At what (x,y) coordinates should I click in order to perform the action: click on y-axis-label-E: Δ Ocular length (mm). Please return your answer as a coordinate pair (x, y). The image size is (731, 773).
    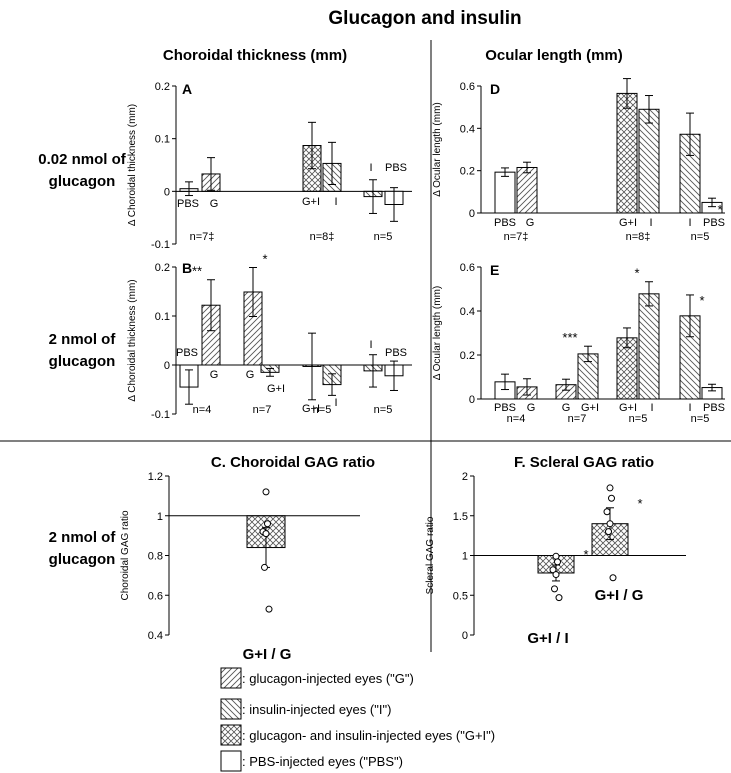
    Looking at the image, I should click on (437, 333).